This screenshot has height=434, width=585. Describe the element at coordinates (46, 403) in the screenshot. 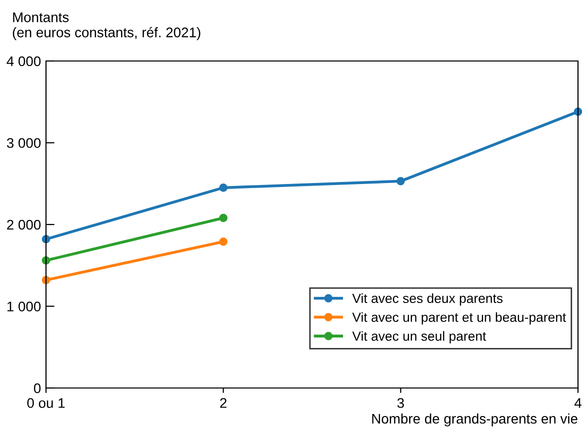

I see `x-tick-label: 0 ou 1` at that location.